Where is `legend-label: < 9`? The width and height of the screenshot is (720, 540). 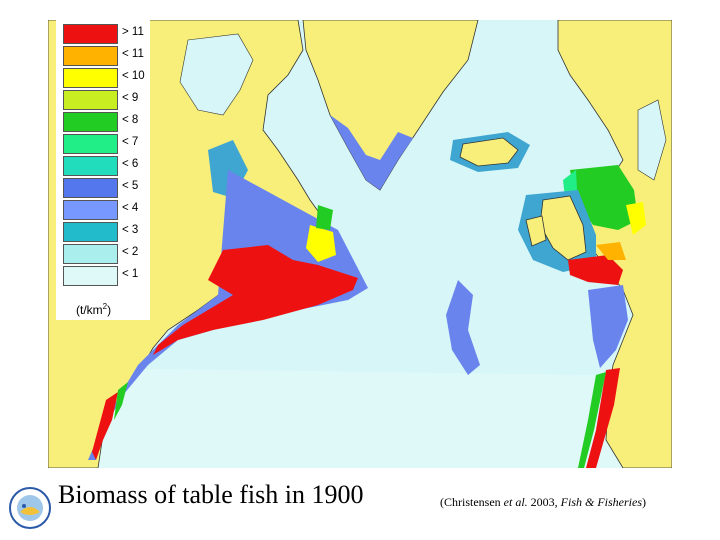
legend-label: < 9 is located at coordinates (130, 98).